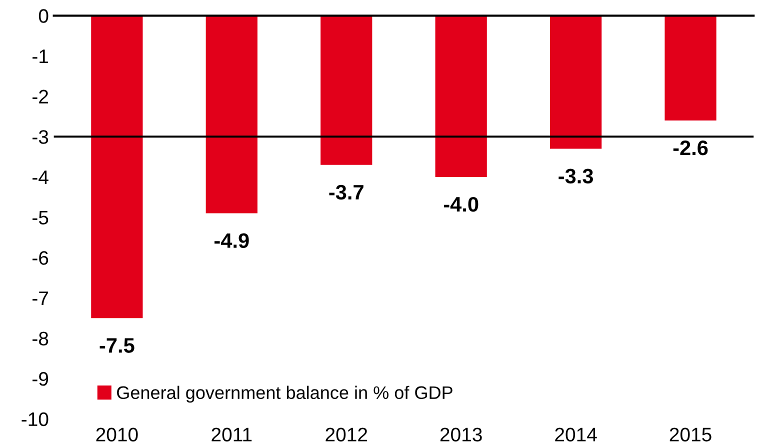 Image resolution: width=769 pixels, height=448 pixels. Describe the element at coordinates (576, 176) in the screenshot. I see `data-label: -3.3` at that location.